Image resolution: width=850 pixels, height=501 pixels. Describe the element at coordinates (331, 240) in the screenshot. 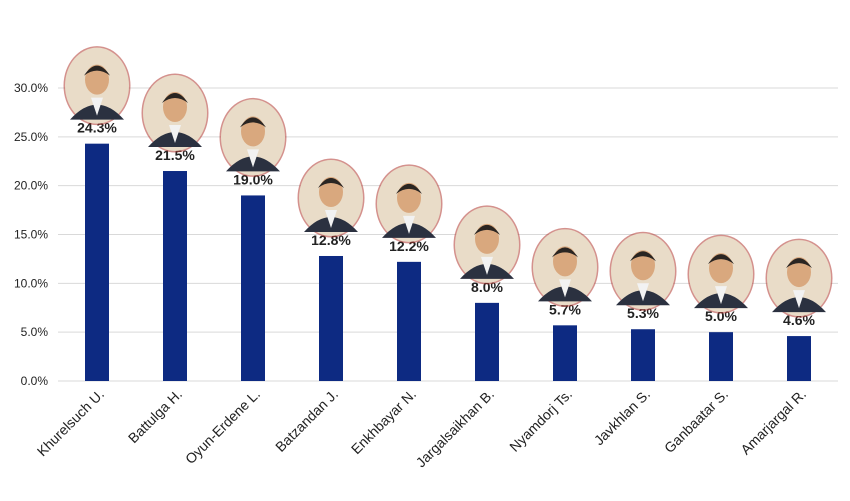

I see `data-label: 12.8%` at that location.